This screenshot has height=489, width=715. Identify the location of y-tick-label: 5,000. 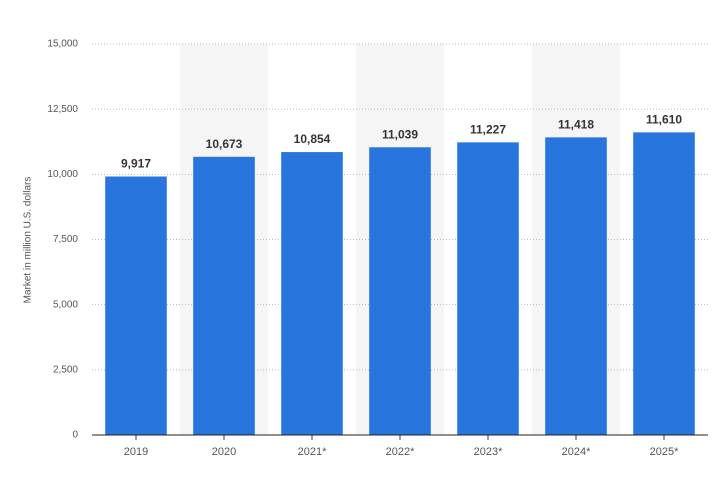
(65, 304).